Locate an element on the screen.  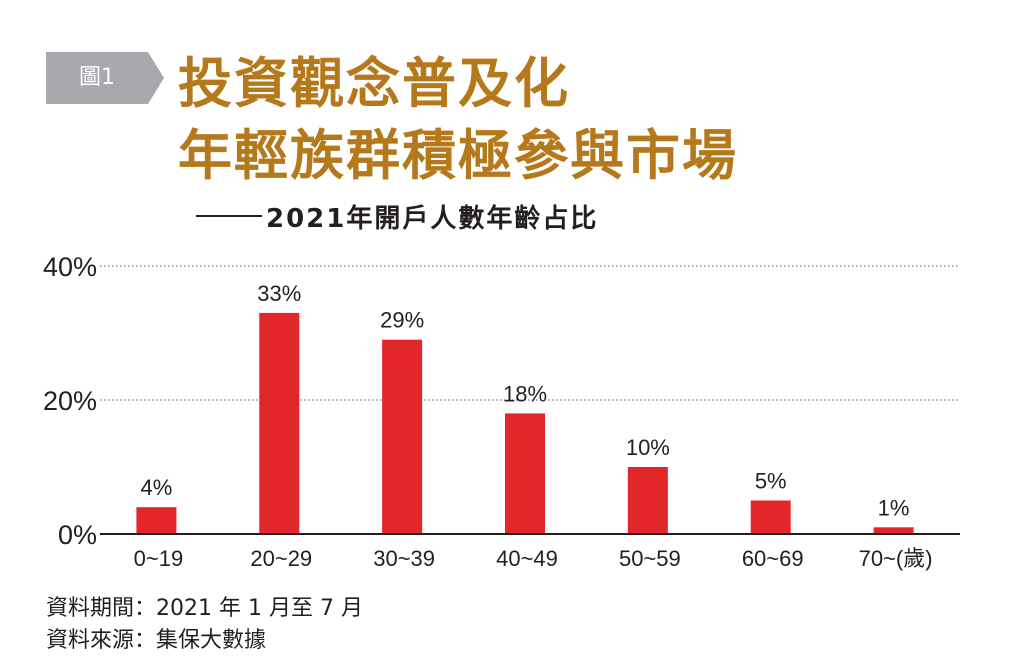
data-label: 33% is located at coordinates (279, 293).